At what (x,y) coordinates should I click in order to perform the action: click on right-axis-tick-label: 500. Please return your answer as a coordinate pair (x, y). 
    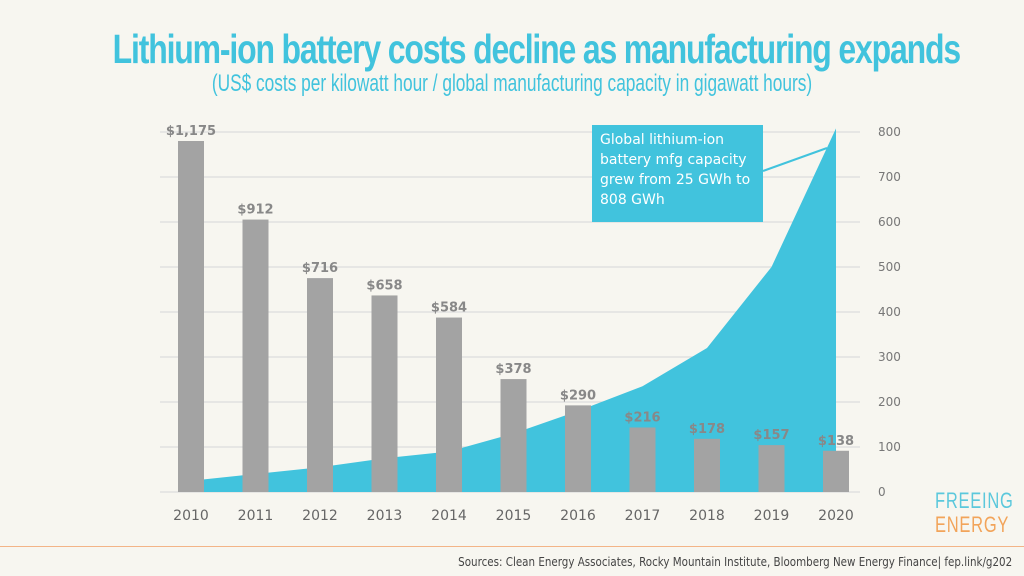
    Looking at the image, I should click on (889, 267).